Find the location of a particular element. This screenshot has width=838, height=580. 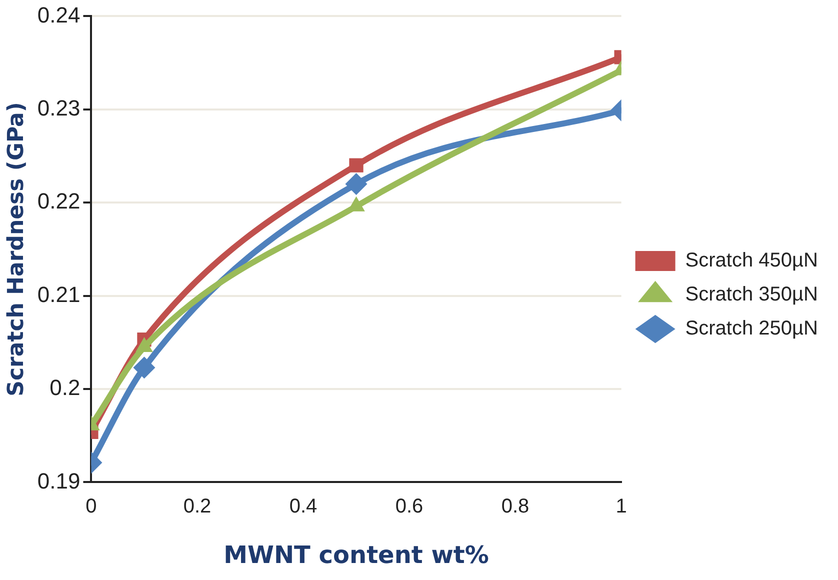

legend-label: Scratch 350µN is located at coordinates (751, 295).